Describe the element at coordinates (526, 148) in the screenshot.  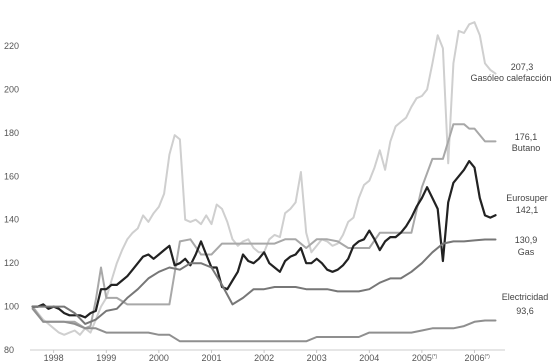
I see `label-name-butano: Butano` at that location.